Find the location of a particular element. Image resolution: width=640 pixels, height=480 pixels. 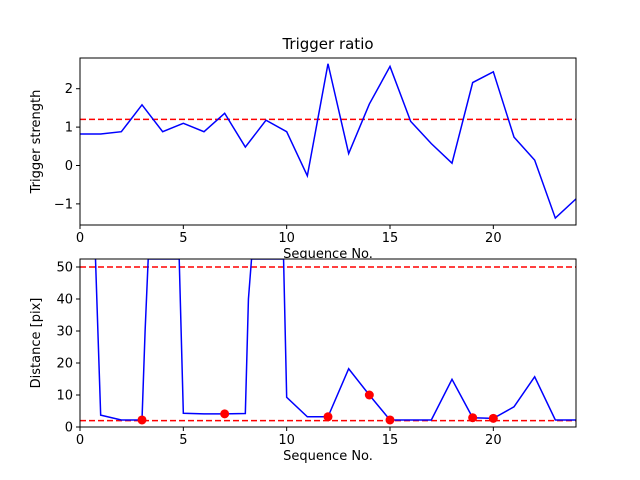

y-tick-label: 10 is located at coordinates (64, 396).